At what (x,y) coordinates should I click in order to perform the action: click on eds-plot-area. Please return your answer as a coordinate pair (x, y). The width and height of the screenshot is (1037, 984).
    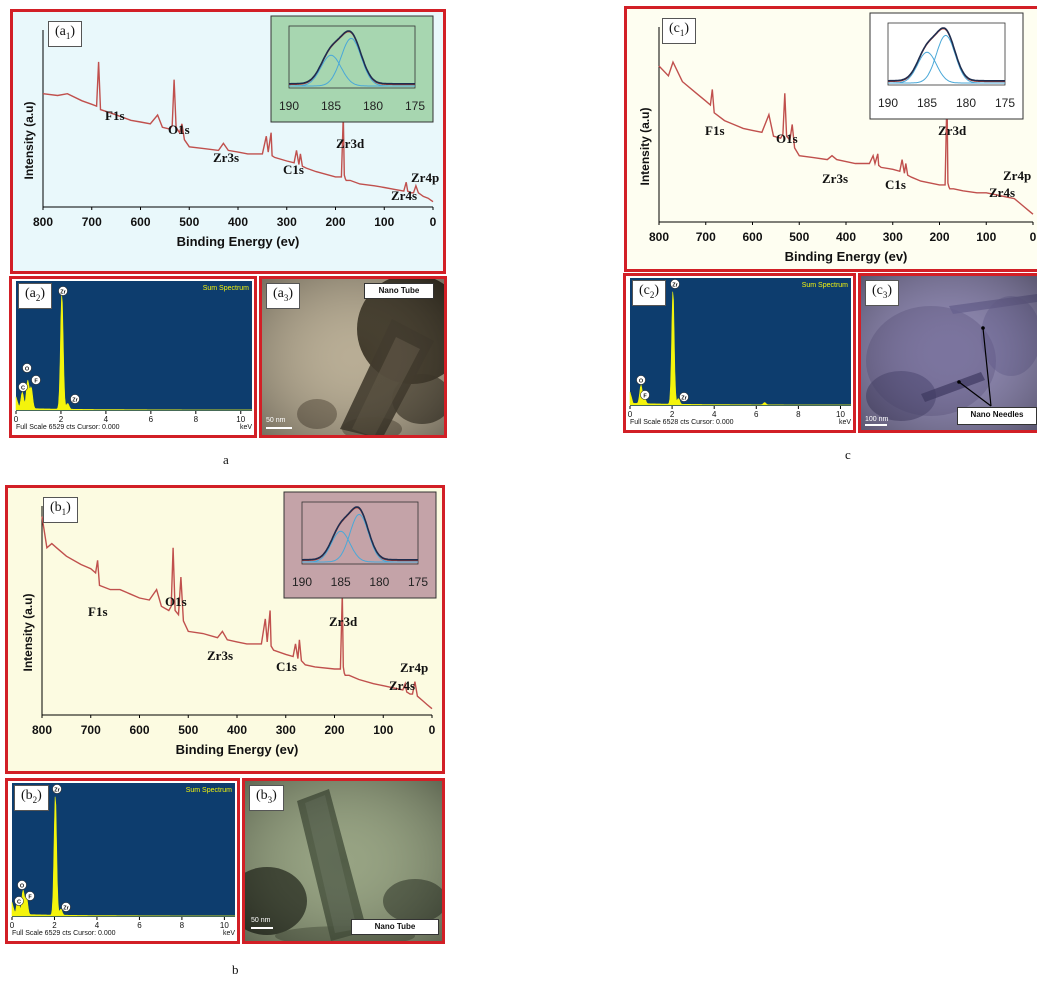
    Looking at the image, I should click on (740, 342).